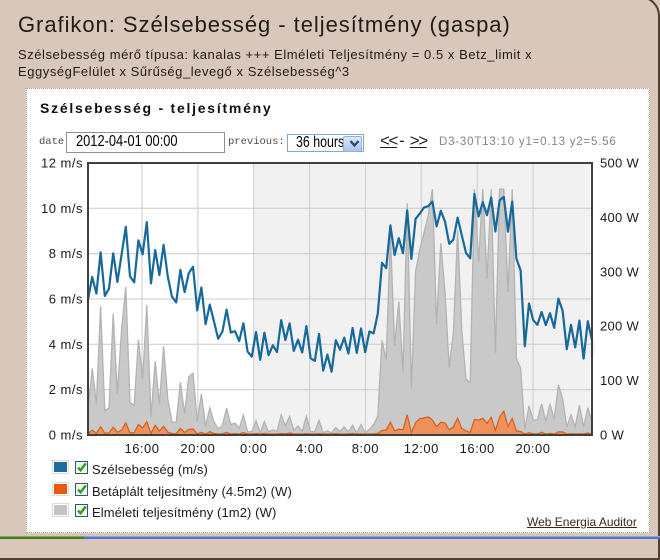 This screenshot has width=660, height=560. What do you see at coordinates (66, 435) in the screenshot?
I see `svg-text: 0 m/s` at bounding box center [66, 435].